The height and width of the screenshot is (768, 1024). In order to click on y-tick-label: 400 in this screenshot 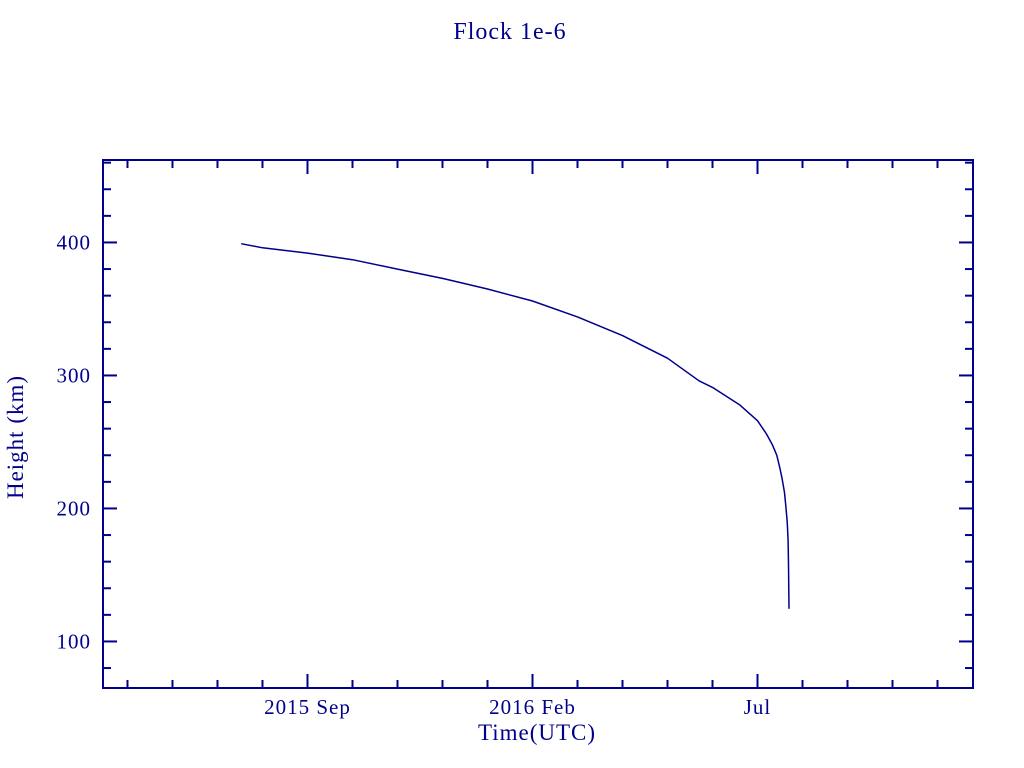, I will do `click(74, 242)`.